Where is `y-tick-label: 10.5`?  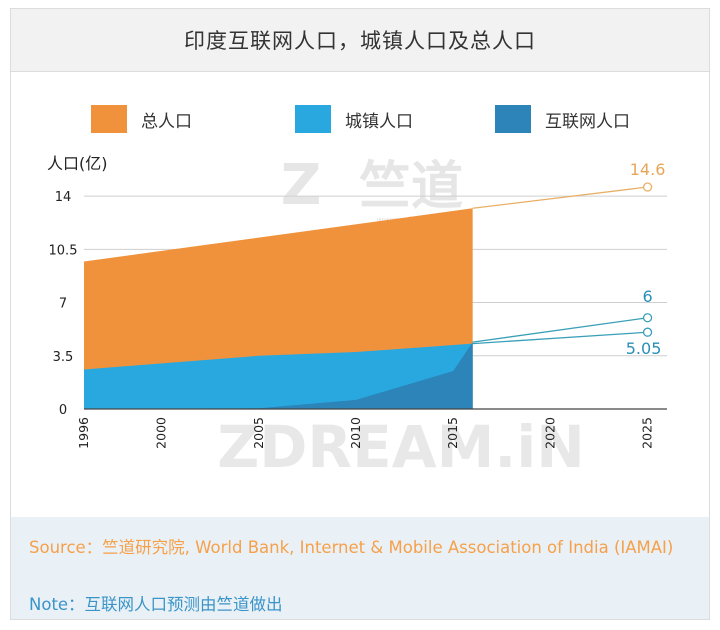
y-tick-label: 10.5 is located at coordinates (63, 250).